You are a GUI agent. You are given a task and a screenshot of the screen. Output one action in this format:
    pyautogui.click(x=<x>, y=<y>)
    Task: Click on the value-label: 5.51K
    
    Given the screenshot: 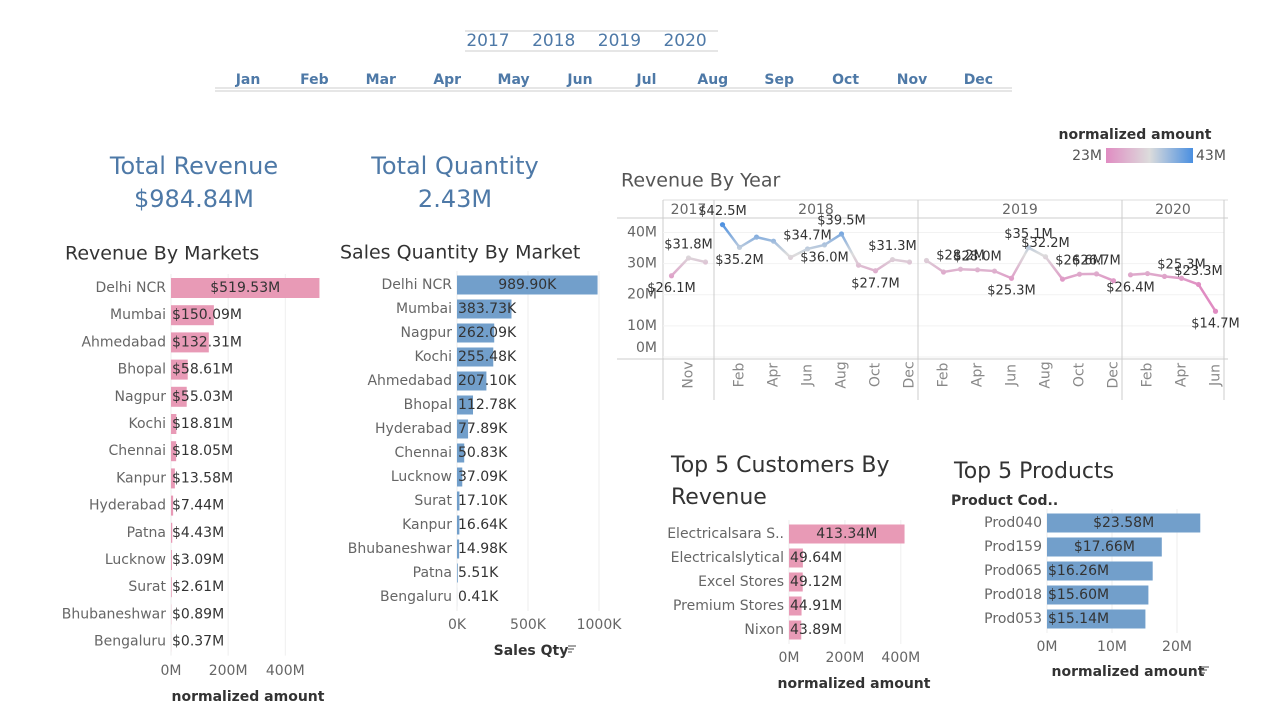 What is the action you would take?
    pyautogui.click(x=478, y=573)
    